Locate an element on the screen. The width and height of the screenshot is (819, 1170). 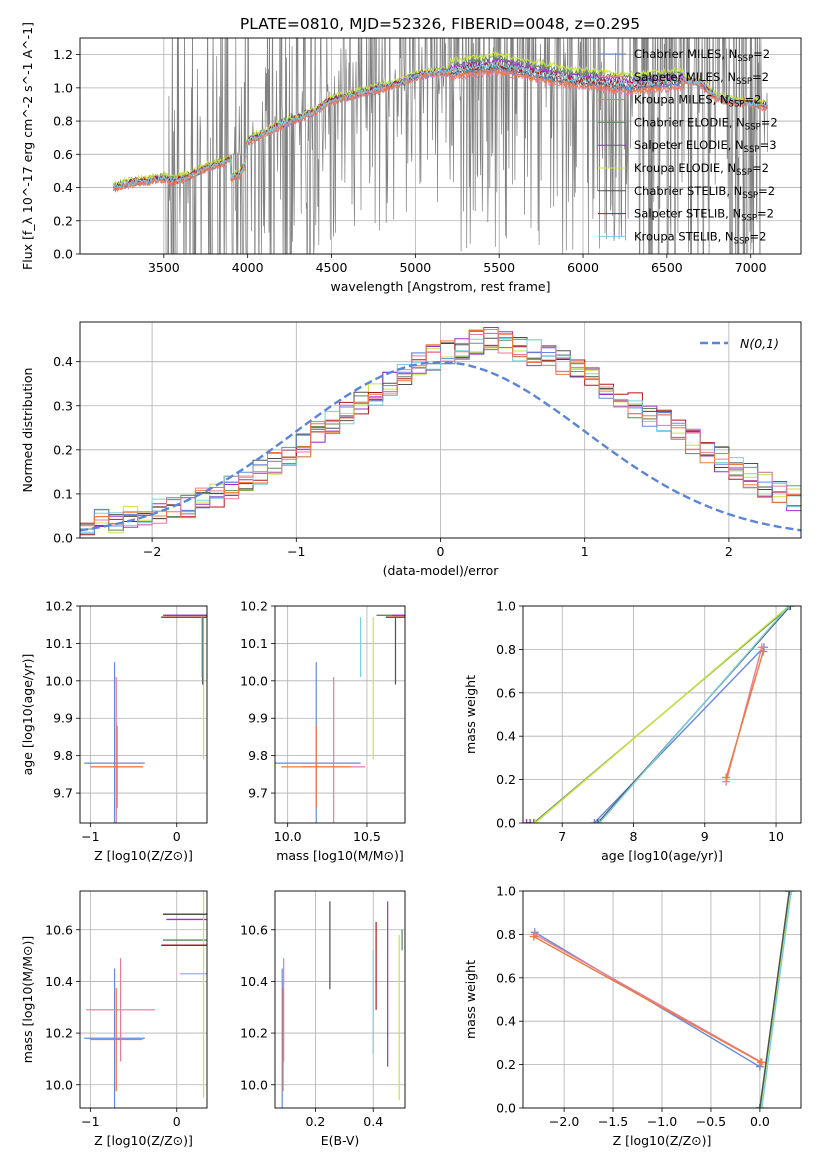
model-line-kroupa_elodie is located at coordinates (440, 119).